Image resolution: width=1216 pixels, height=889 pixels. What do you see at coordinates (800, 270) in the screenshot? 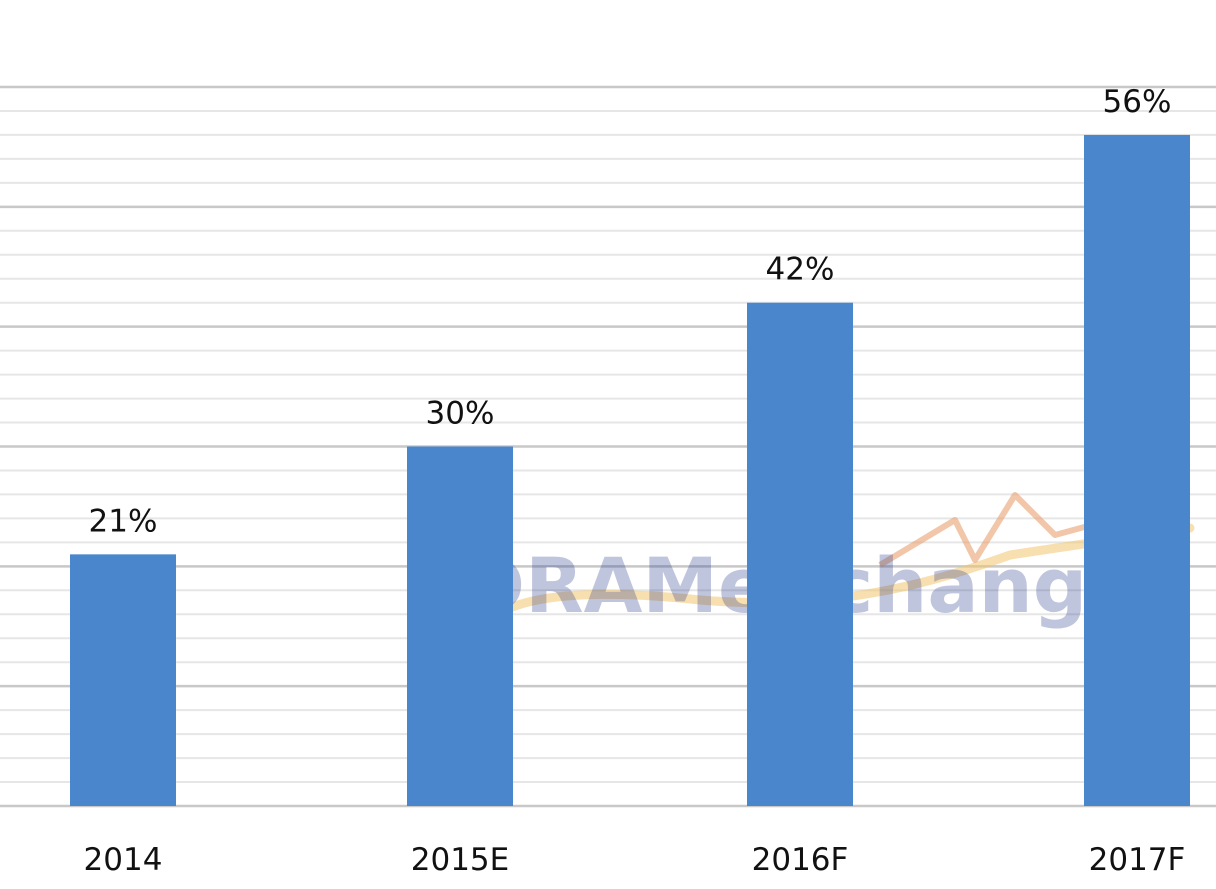
I see `value-label-2016f: 42%` at bounding box center [800, 270].